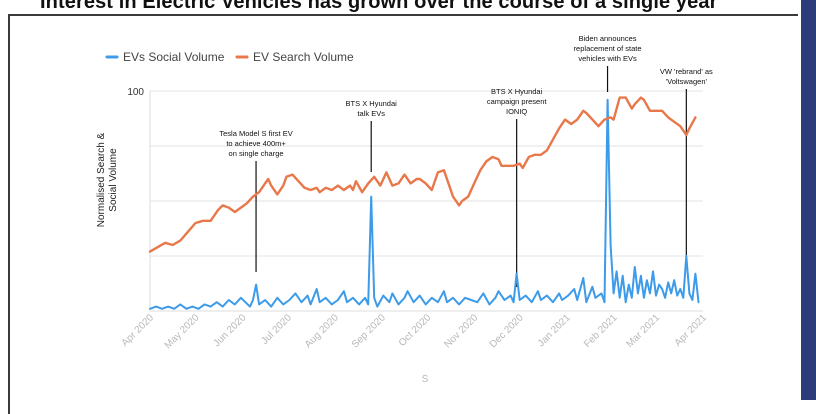  I want to click on x-tick-label-jun-2020: Jun 2020, so click(230, 330).